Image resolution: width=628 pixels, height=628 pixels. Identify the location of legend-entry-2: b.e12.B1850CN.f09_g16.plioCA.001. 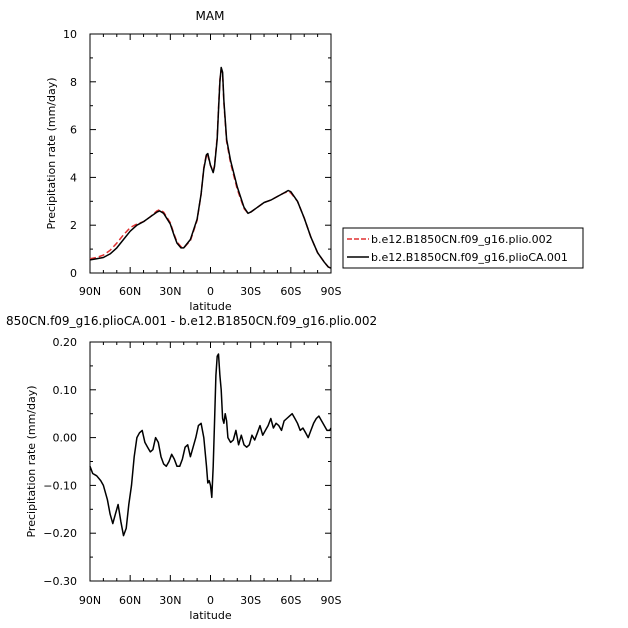
(469, 257).